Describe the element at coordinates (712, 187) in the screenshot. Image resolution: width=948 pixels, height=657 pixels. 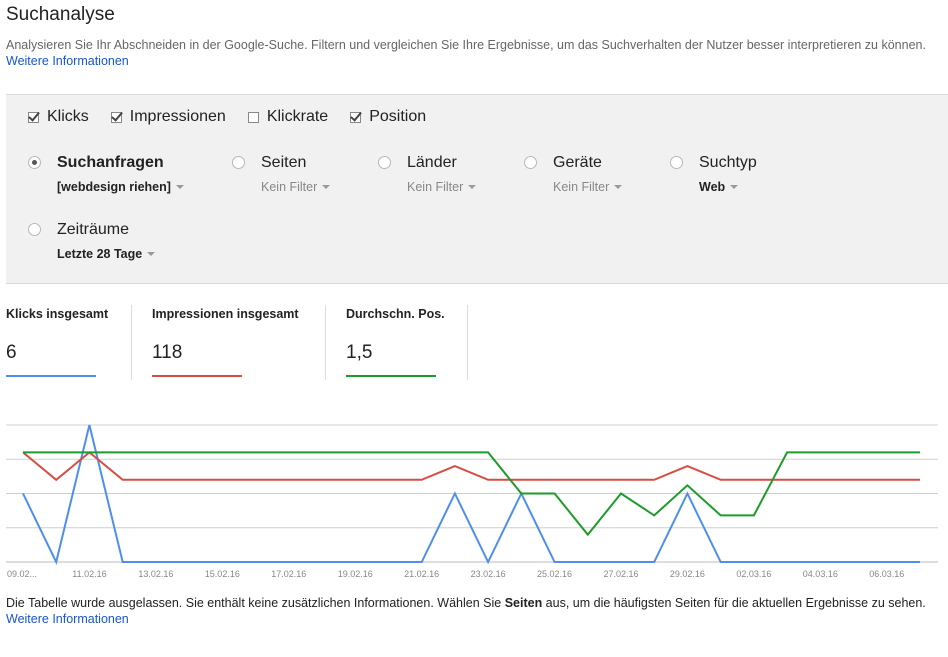
I see `filter-value: Web` at that location.